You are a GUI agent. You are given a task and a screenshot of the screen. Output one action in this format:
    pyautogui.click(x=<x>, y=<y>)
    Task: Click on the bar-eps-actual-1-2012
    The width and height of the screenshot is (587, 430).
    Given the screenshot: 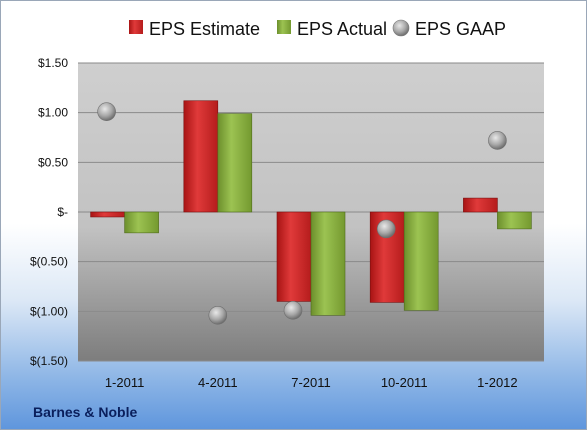 What is the action you would take?
    pyautogui.click(x=514, y=220)
    